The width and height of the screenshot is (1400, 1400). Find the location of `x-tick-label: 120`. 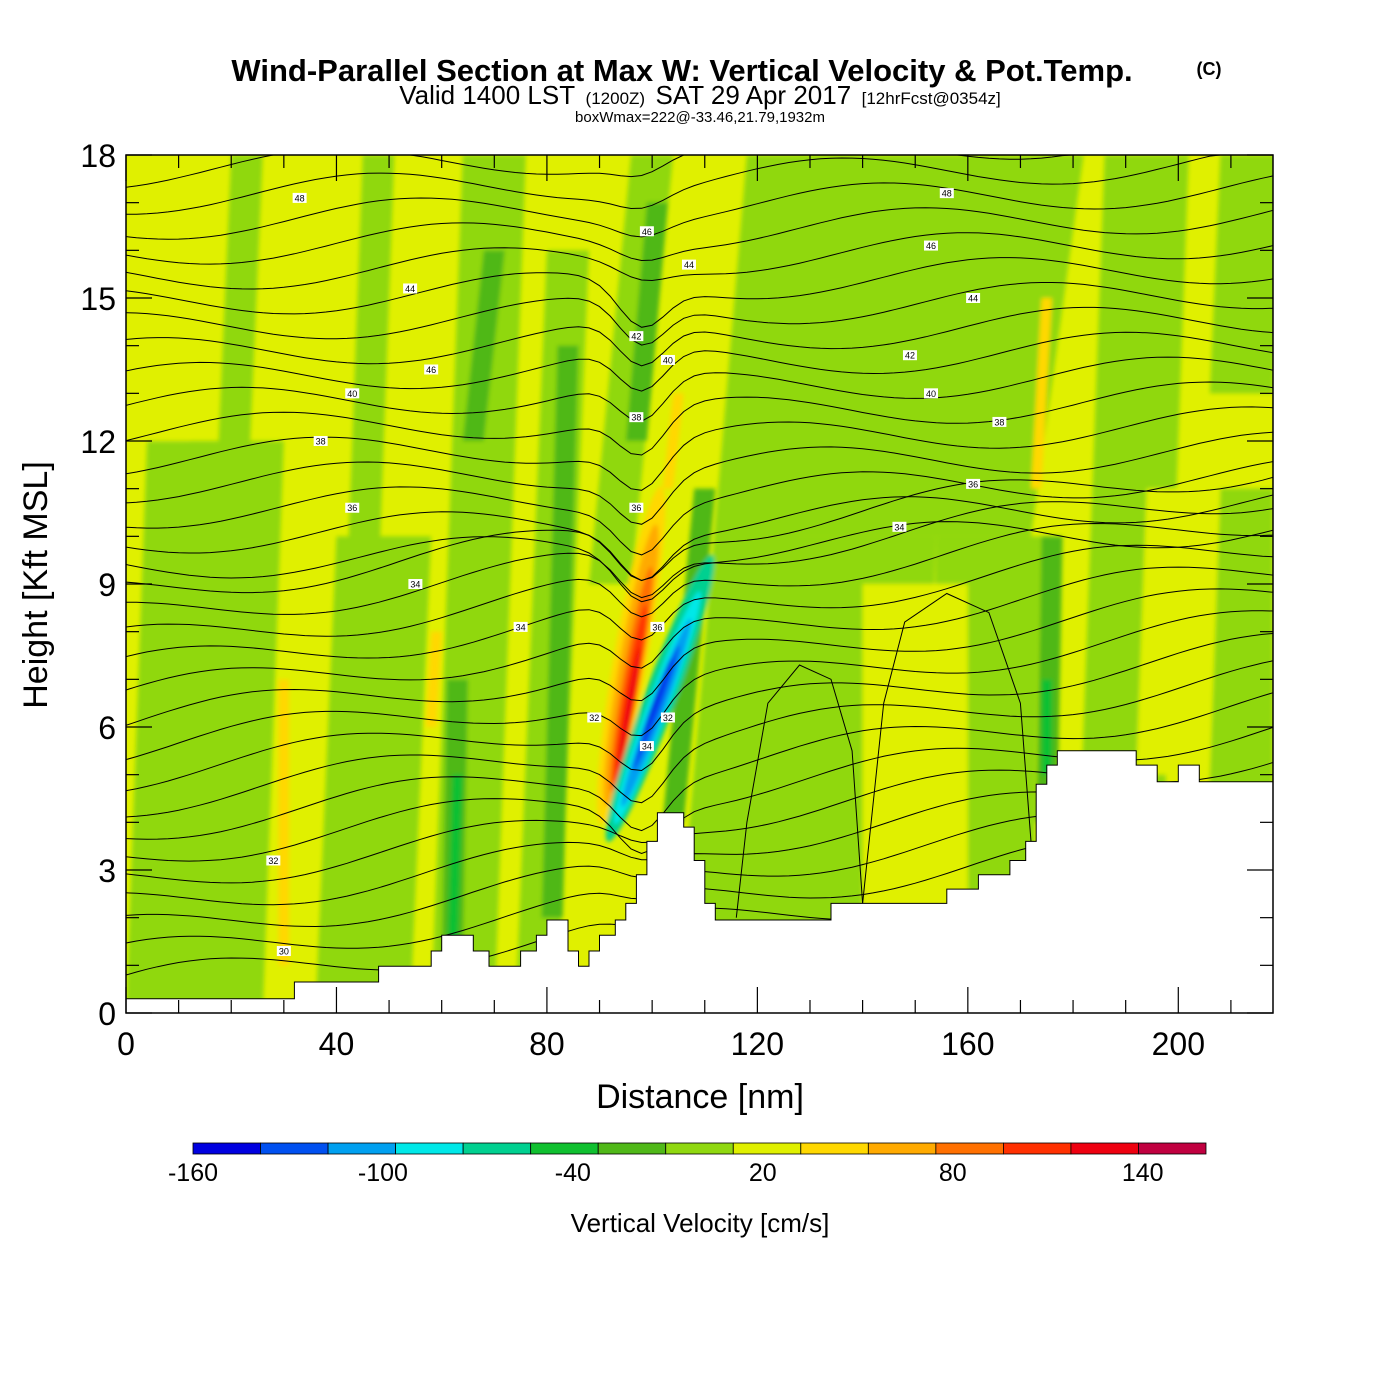

x-tick-label: 120 is located at coordinates (757, 1044).